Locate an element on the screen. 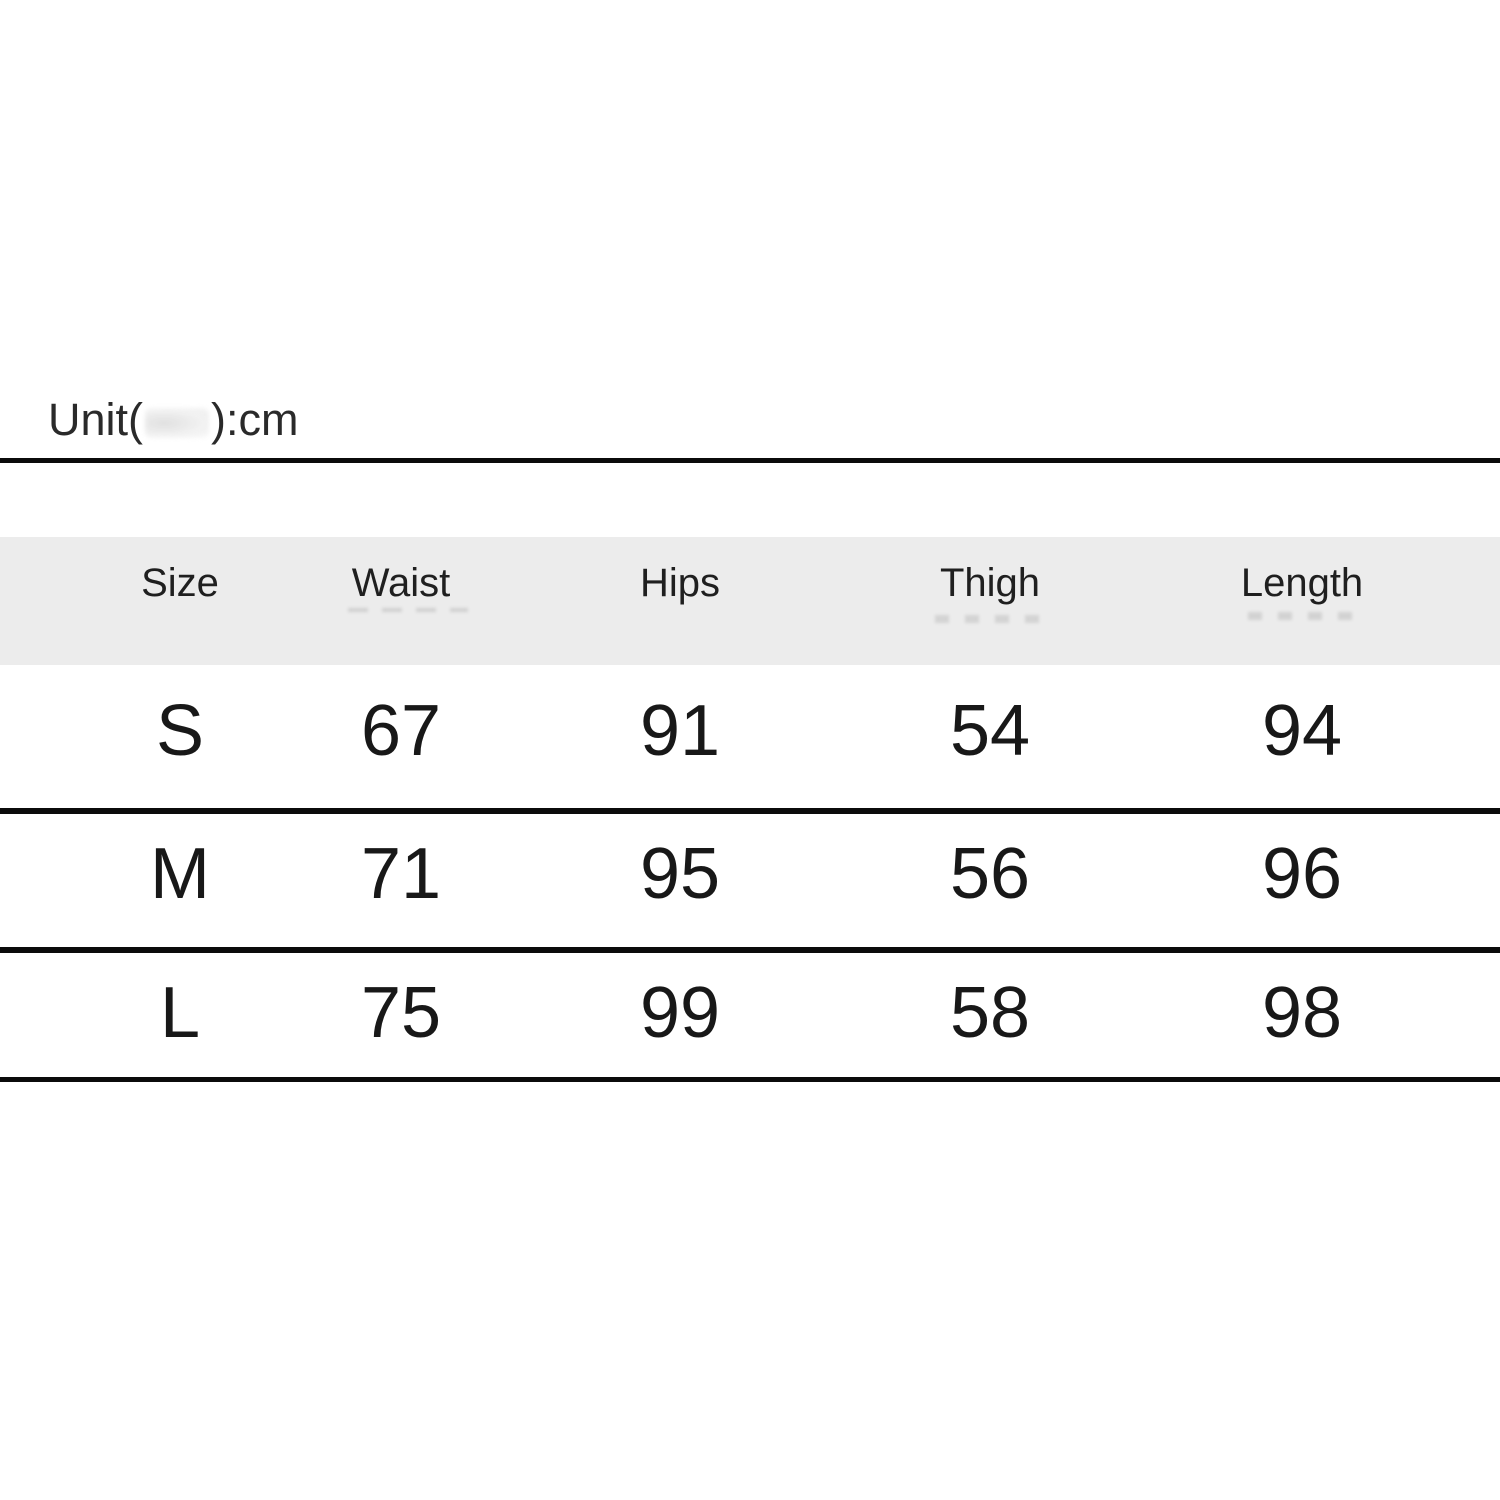 The image size is (1500, 1500). divider-line-row-m is located at coordinates (750, 950).